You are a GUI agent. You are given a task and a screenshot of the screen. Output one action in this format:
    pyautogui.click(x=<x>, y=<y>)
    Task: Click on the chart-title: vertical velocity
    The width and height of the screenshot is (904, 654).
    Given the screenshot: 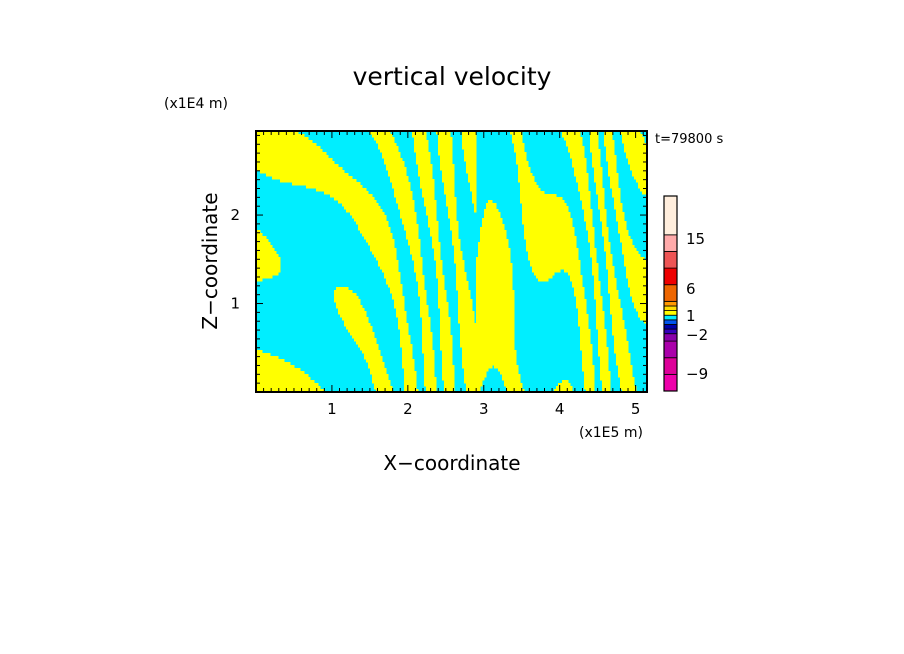 What is the action you would take?
    pyautogui.click(x=452, y=76)
    